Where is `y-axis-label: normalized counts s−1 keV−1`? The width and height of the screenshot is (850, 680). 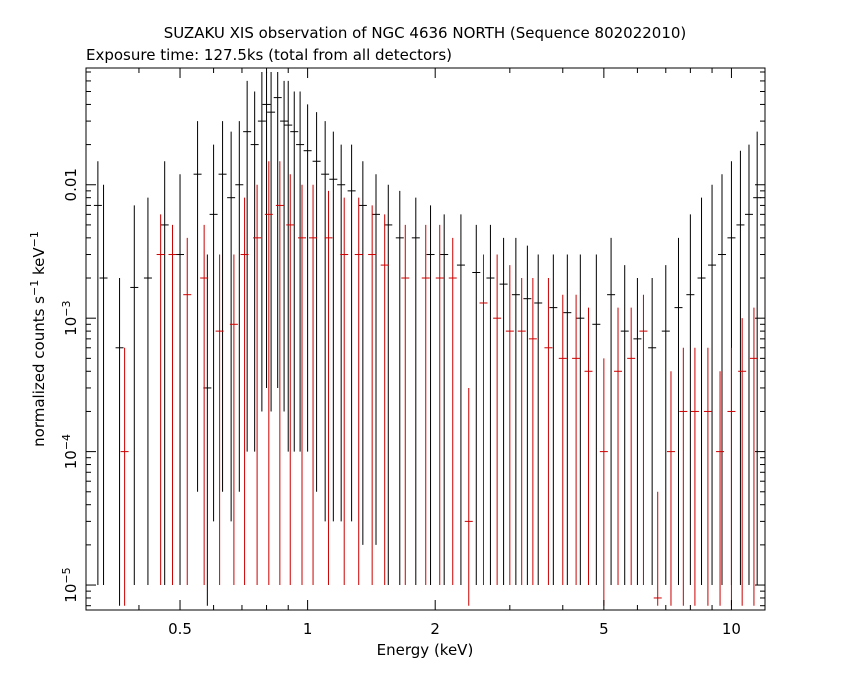 y-axis-label: normalized counts s−1 keV−1 is located at coordinates (38, 339).